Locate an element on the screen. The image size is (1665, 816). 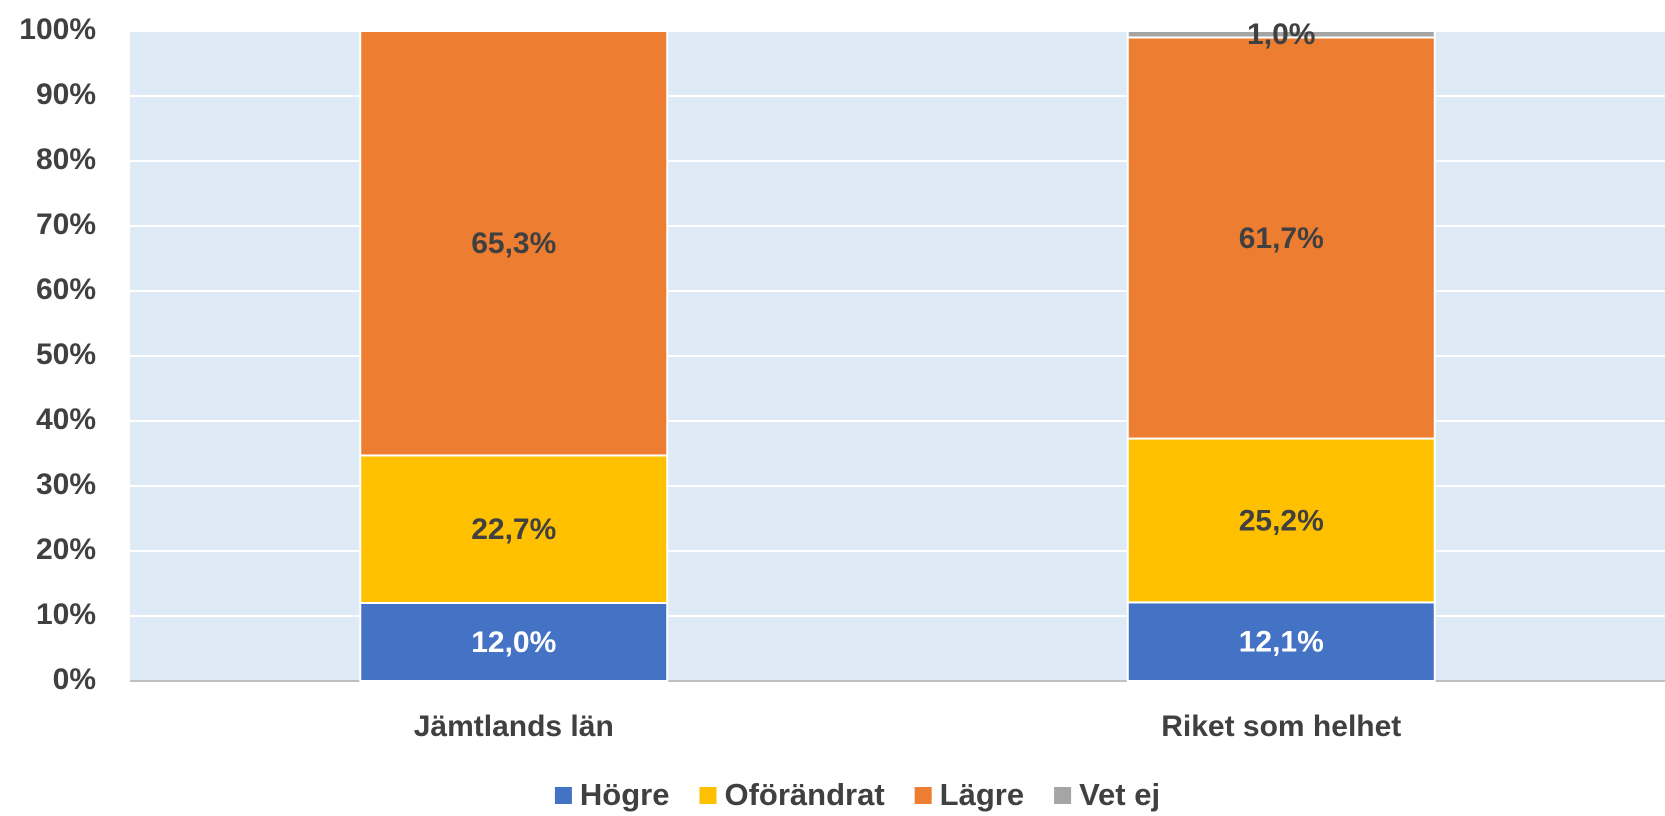
y-tick-label: 60% is located at coordinates (66, 289).